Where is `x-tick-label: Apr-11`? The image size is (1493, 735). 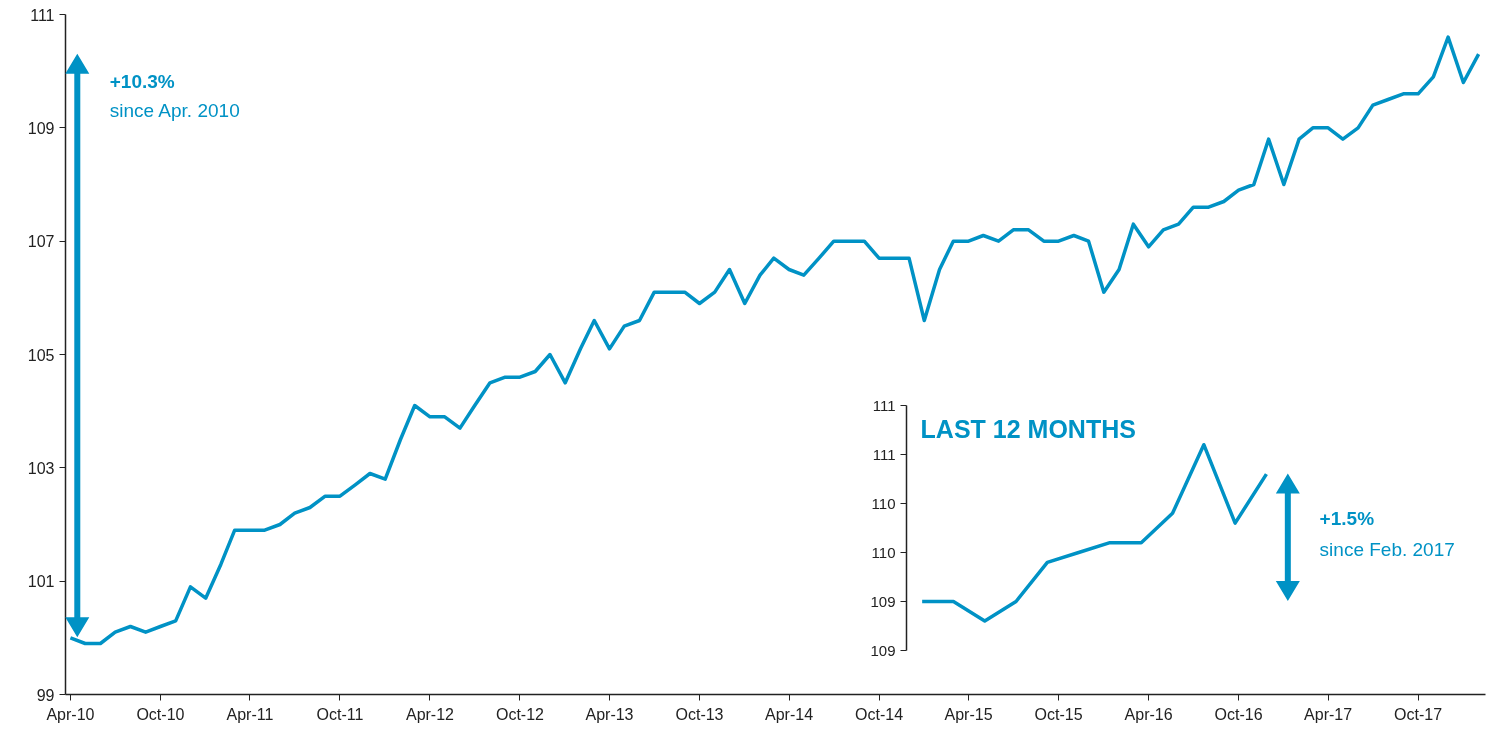
x-tick-label: Apr-11 is located at coordinates (250, 714).